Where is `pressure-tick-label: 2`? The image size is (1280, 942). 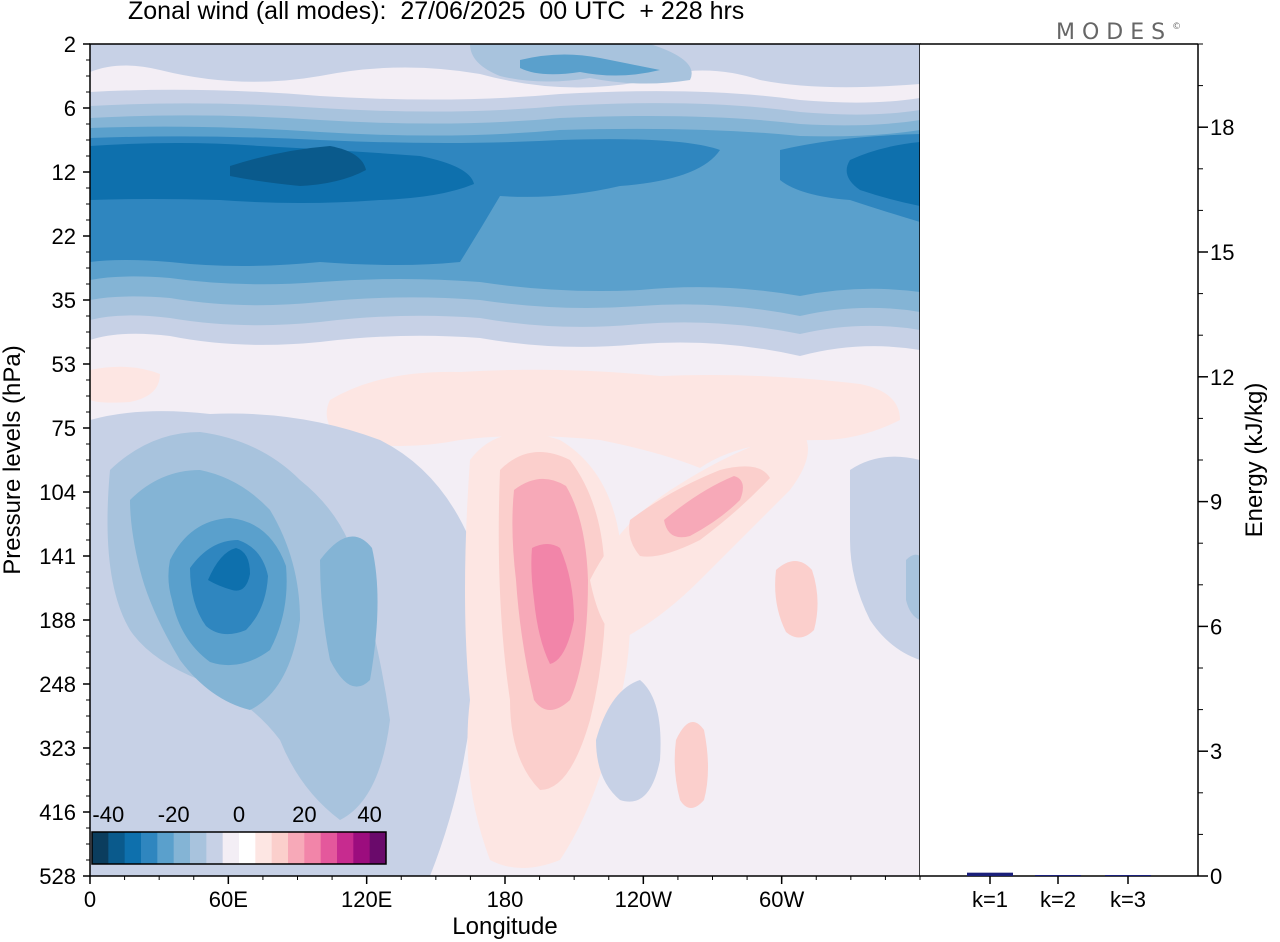
pressure-tick-label: 2 is located at coordinates (70, 44).